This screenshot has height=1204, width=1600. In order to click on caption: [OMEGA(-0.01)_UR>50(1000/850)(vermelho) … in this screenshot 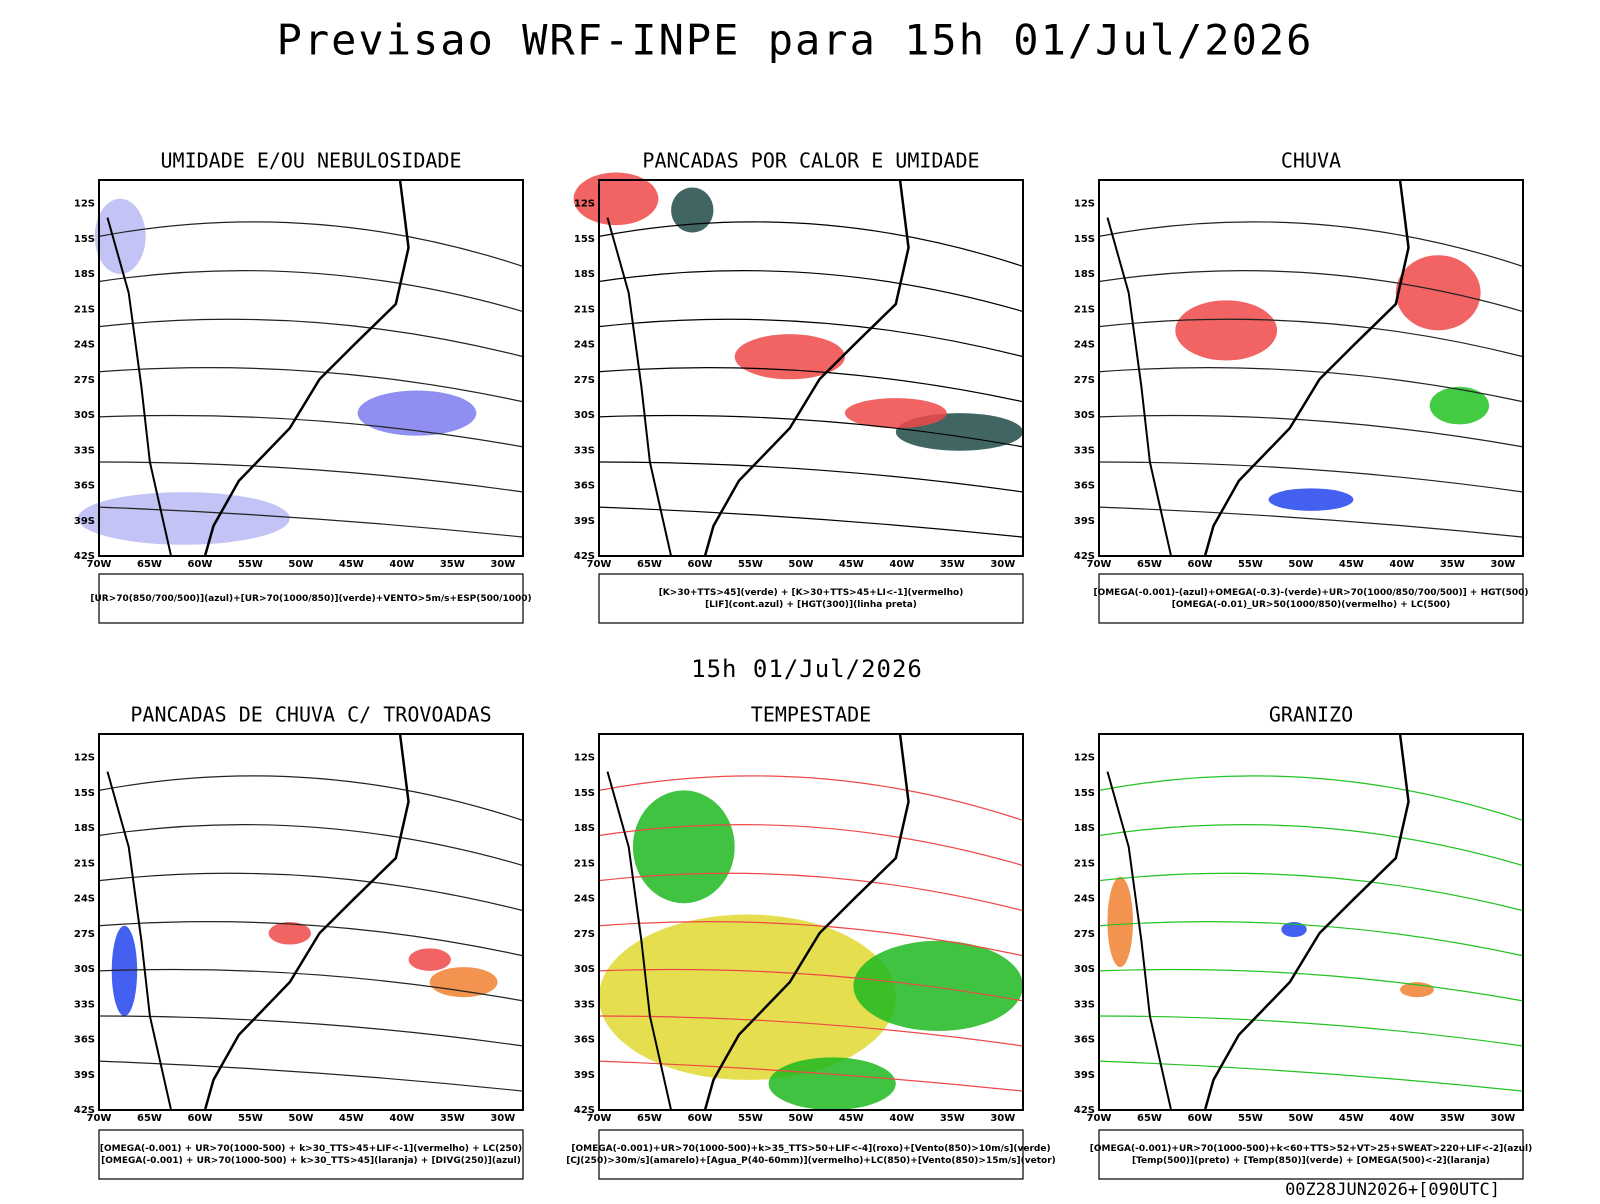, I will do `click(1311, 605)`.